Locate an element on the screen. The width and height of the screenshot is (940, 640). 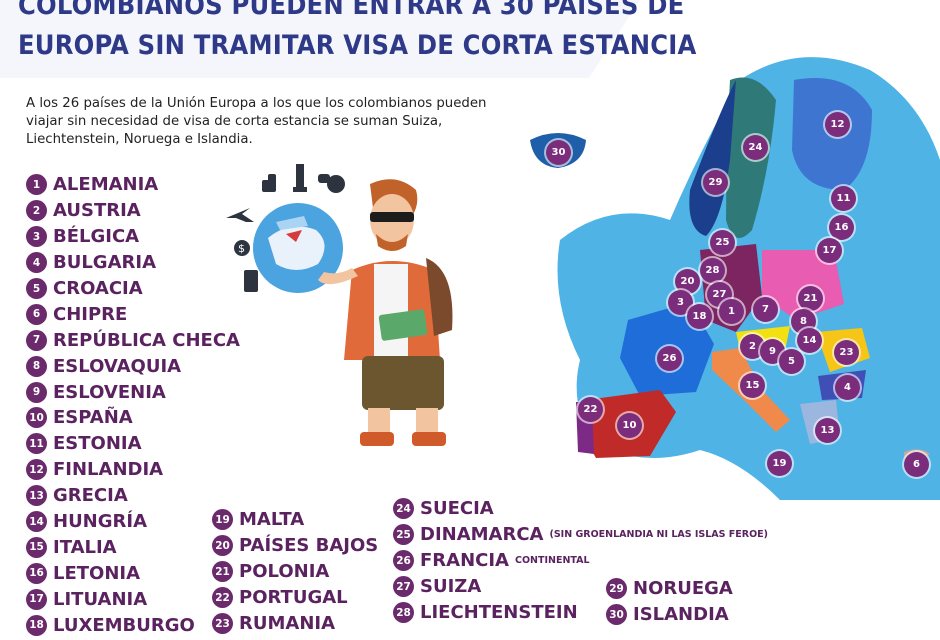
country-name: RUMANIA is located at coordinates (287, 623).